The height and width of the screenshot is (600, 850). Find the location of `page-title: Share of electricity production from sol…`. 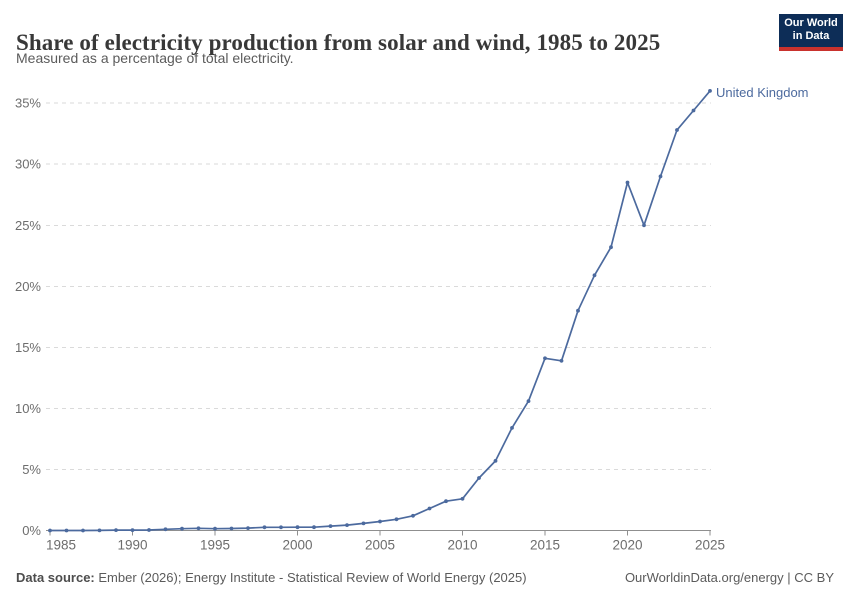

page-title: Share of electricity production from sol… is located at coordinates (338, 43).